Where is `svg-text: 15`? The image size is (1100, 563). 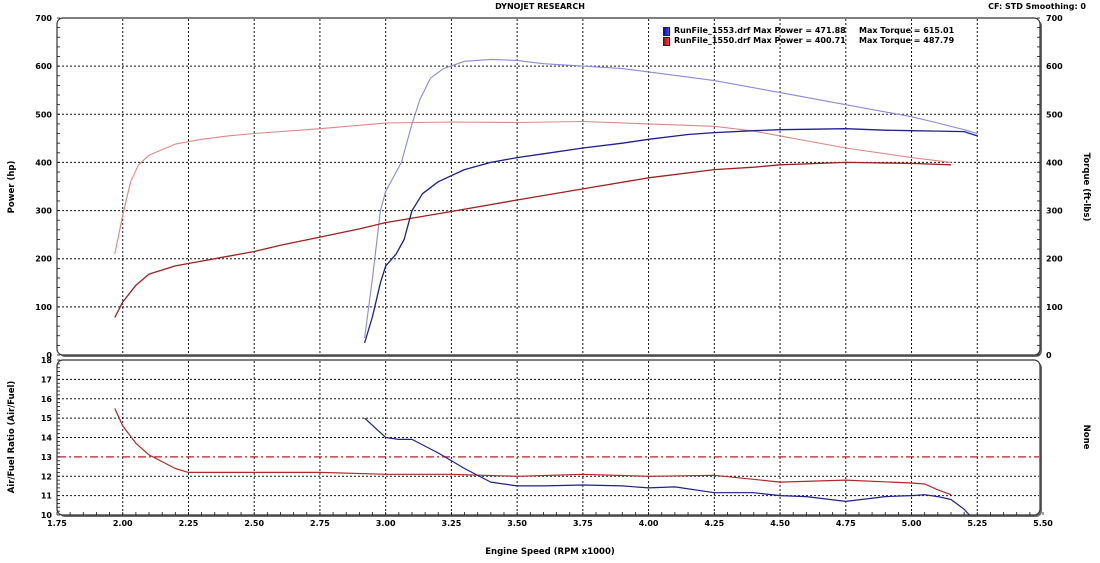
svg-text: 15 is located at coordinates (47, 418).